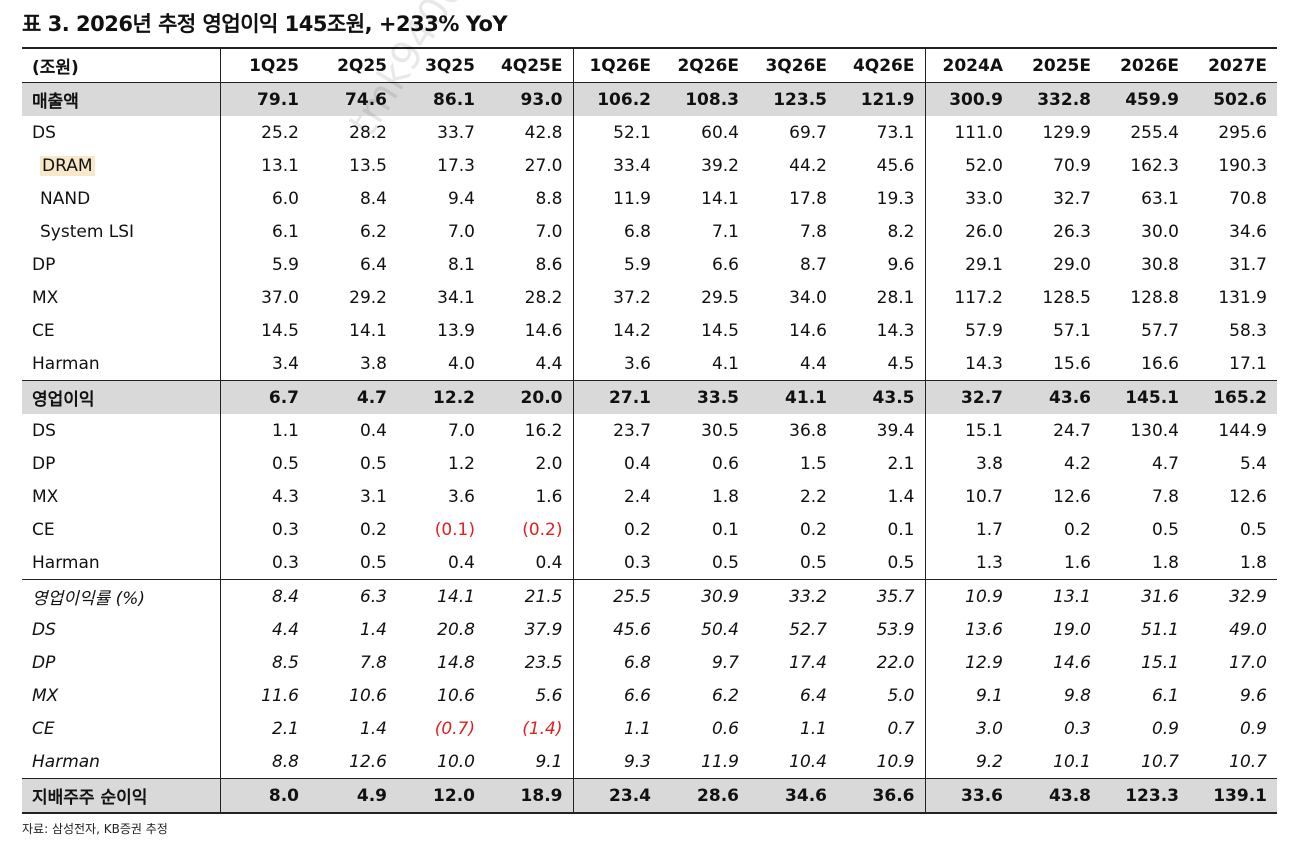  I want to click on row-label-text: CE, so click(43, 728).